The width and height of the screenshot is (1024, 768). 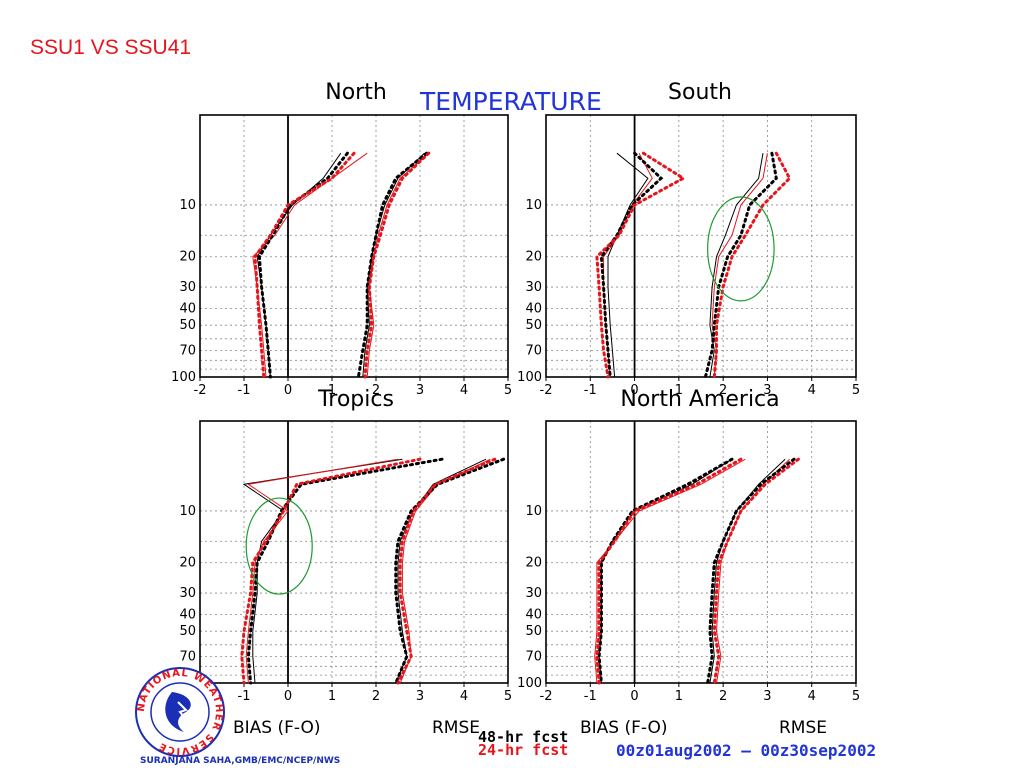 What do you see at coordinates (699, 399) in the screenshot?
I see `panel-title: North America` at bounding box center [699, 399].